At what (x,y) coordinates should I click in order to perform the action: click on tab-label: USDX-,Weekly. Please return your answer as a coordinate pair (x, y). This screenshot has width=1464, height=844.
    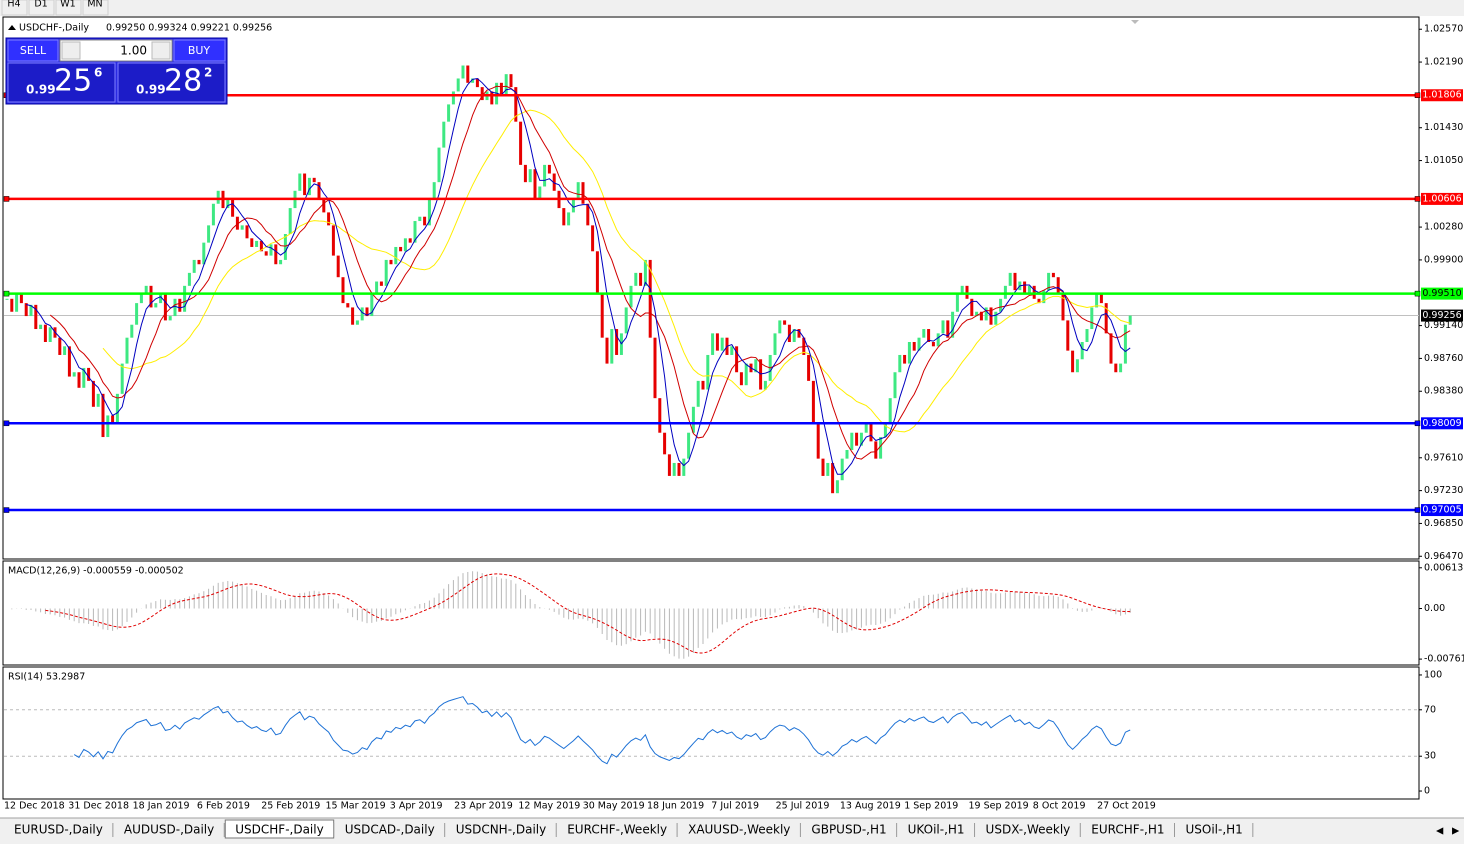
    Looking at the image, I should click on (1028, 830).